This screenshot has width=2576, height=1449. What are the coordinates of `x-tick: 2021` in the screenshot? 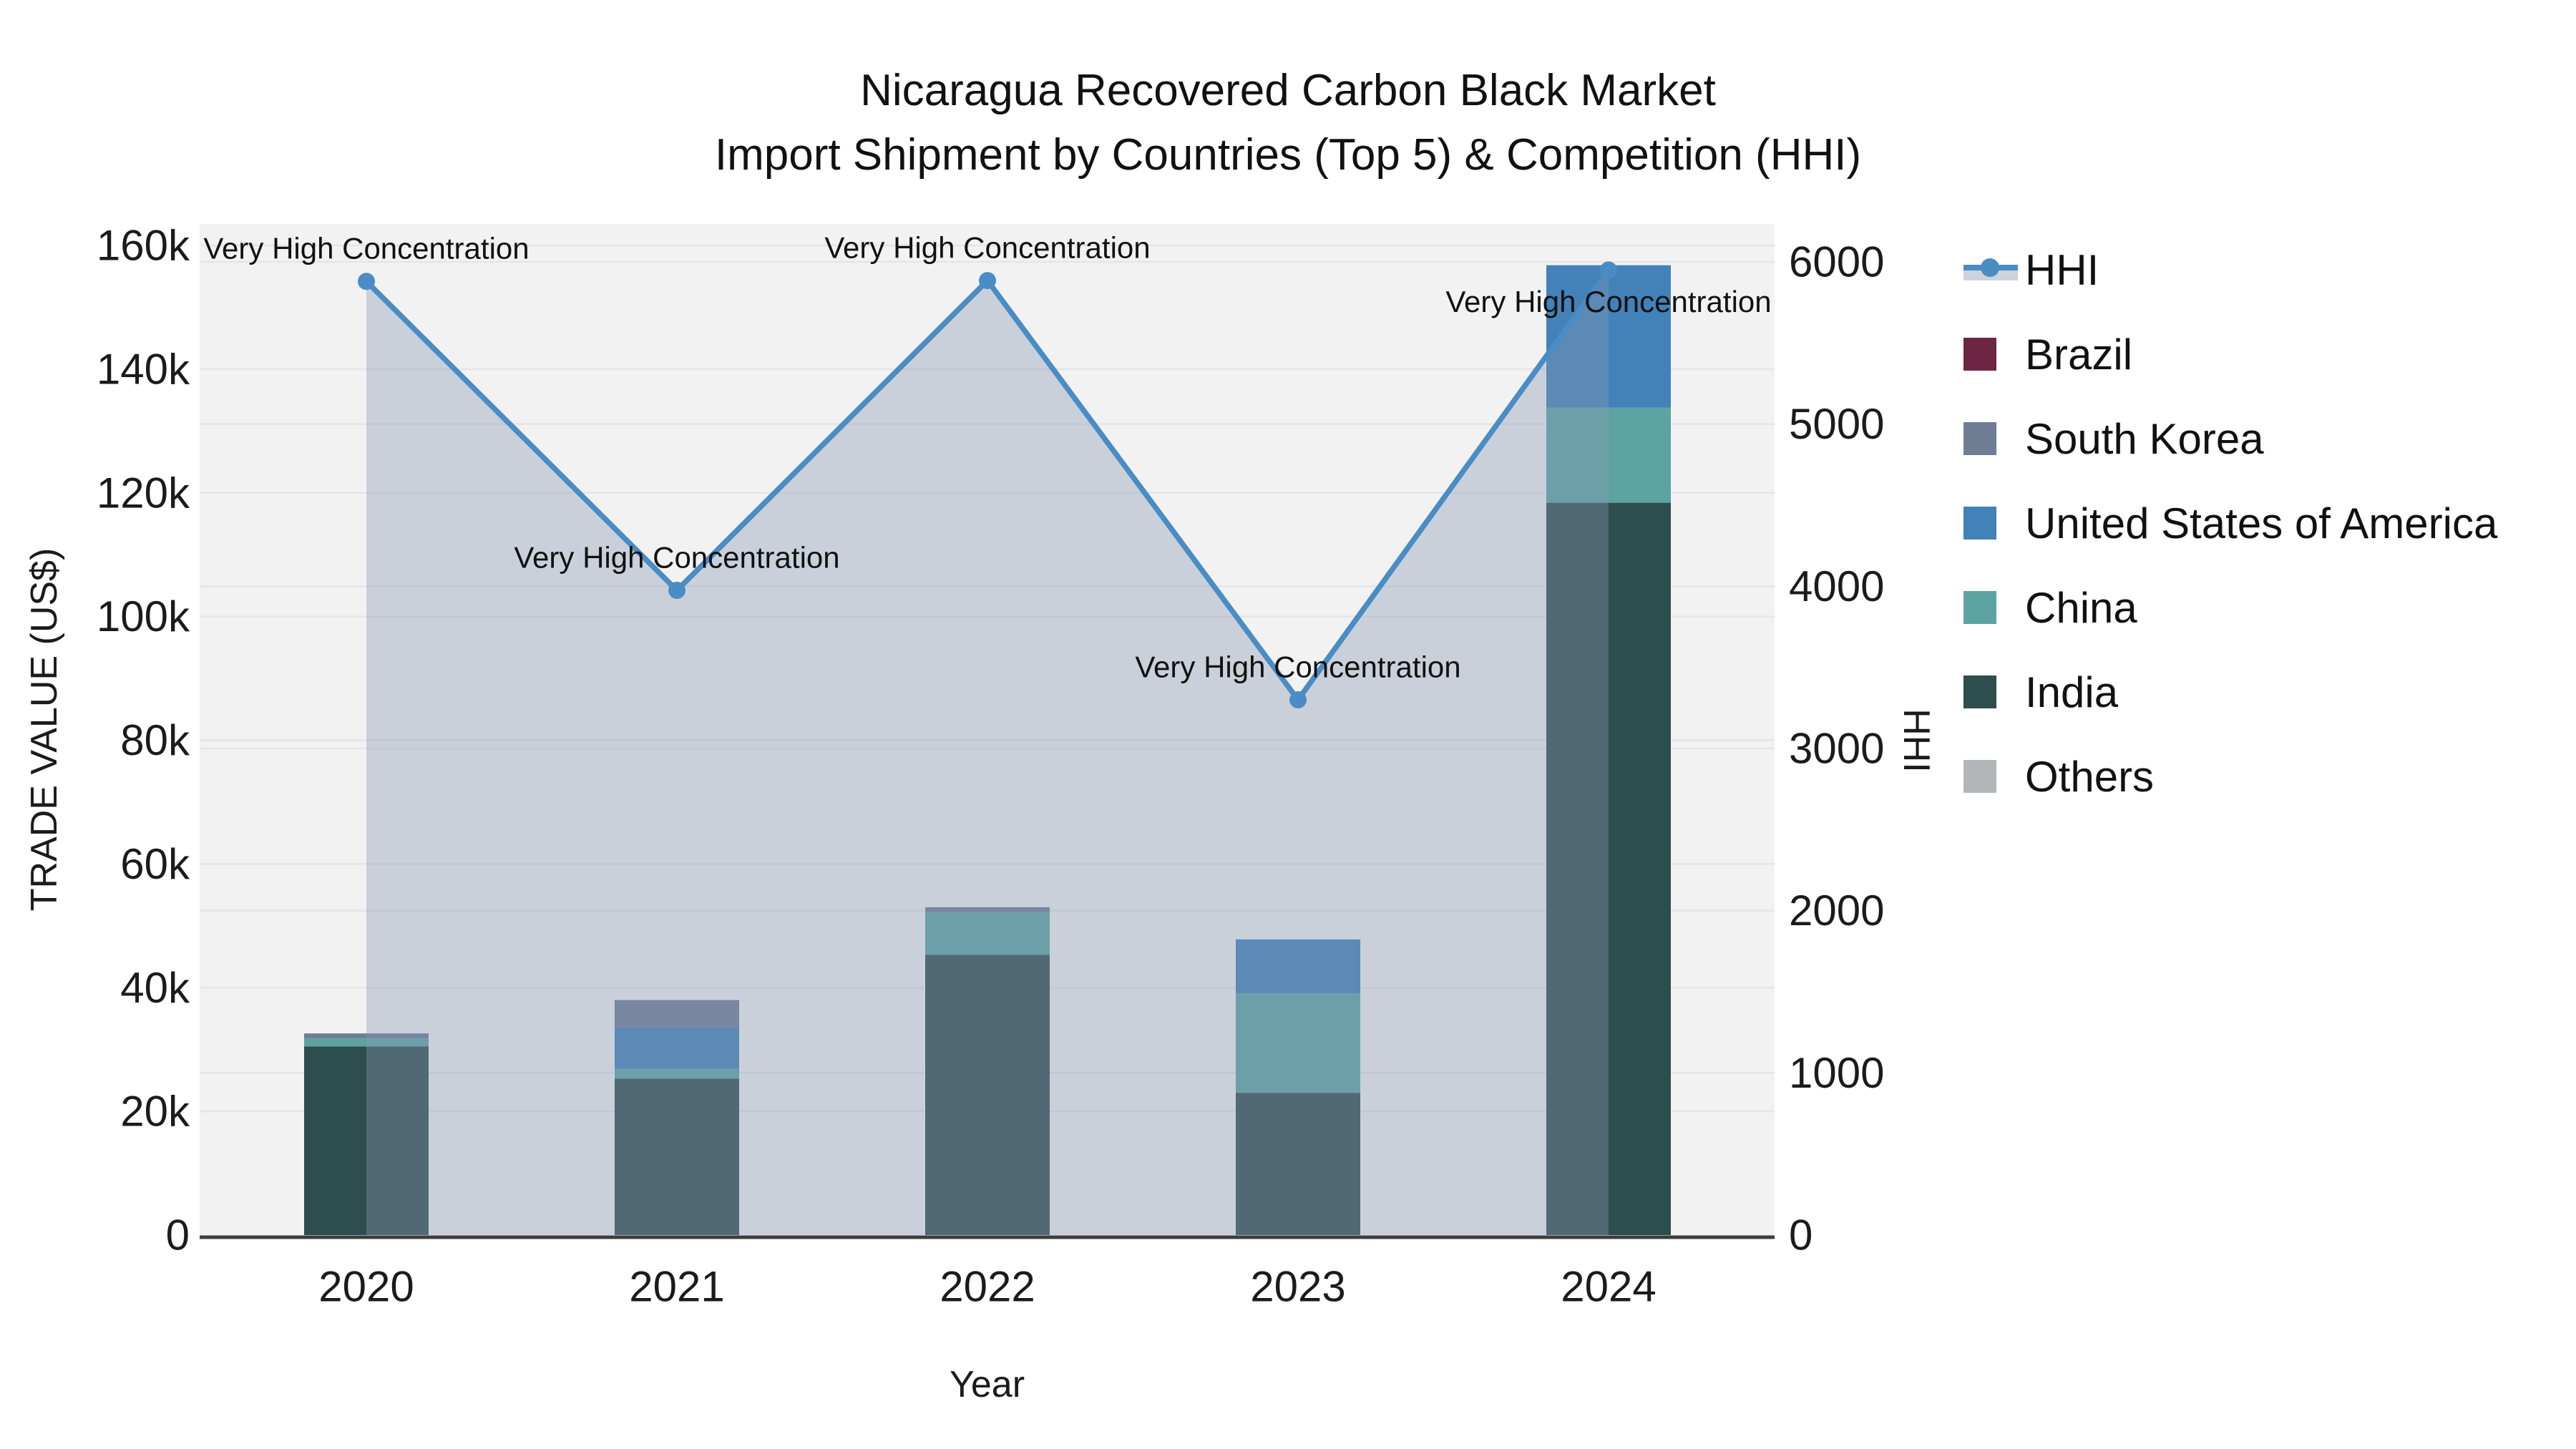 It's located at (676, 1287).